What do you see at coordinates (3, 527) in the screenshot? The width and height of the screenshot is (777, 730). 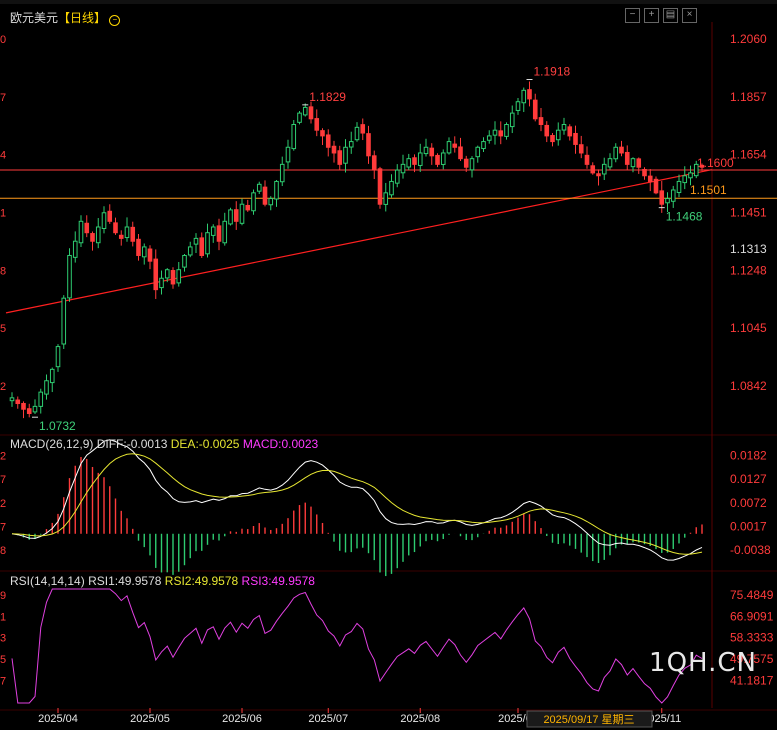 I see `macd-left-tick: 7` at bounding box center [3, 527].